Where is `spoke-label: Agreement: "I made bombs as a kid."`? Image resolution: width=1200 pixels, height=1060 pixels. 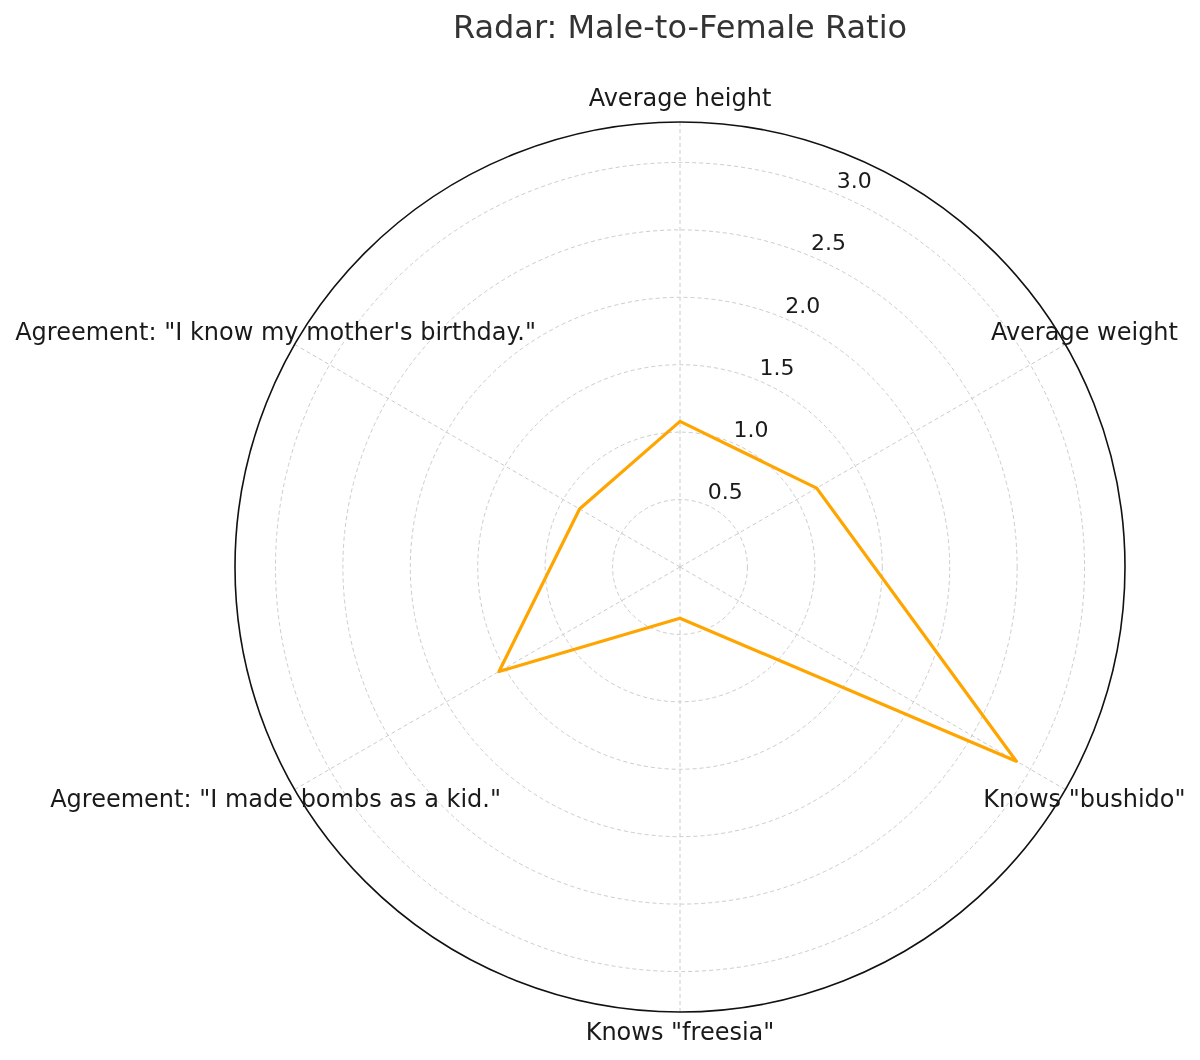
spoke-label: Agreement: "I made bombs as a kid." is located at coordinates (275, 798).